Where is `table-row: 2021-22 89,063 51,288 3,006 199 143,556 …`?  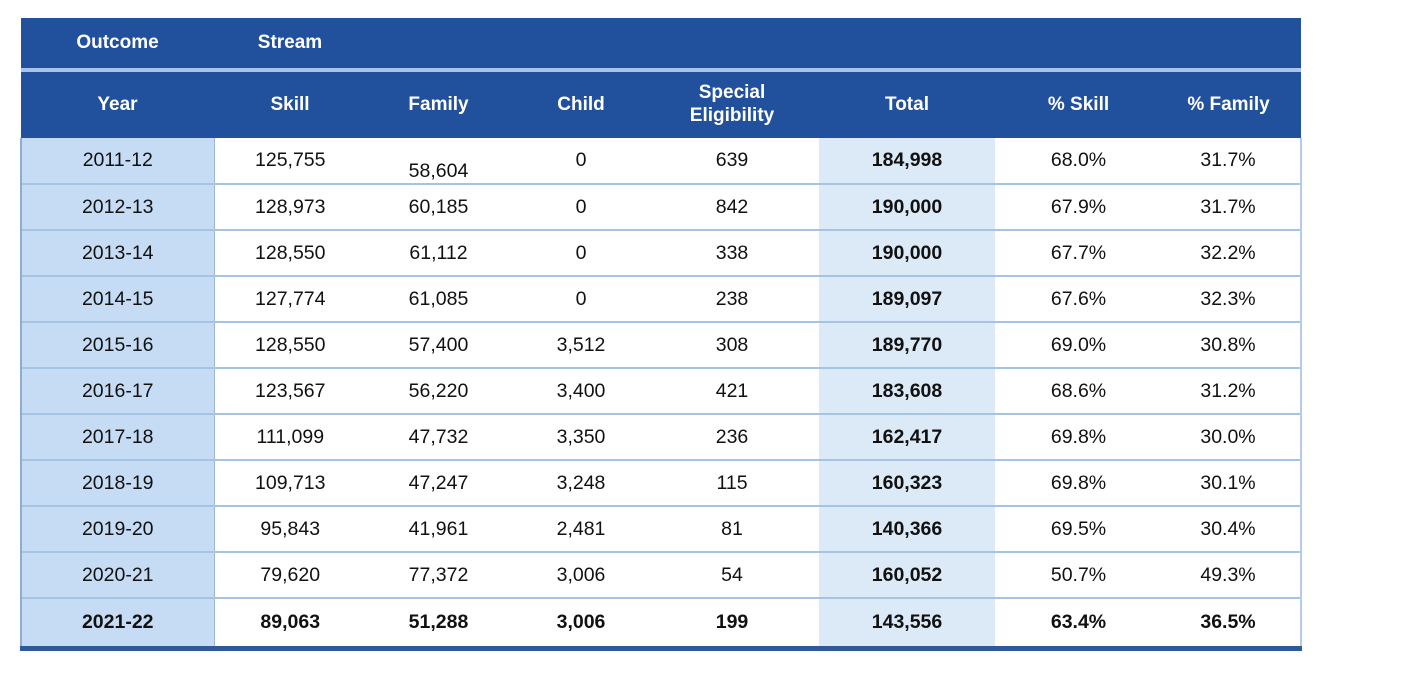
table-row: 2021-22 89,063 51,288 3,006 199 143,556 … is located at coordinates (661, 622).